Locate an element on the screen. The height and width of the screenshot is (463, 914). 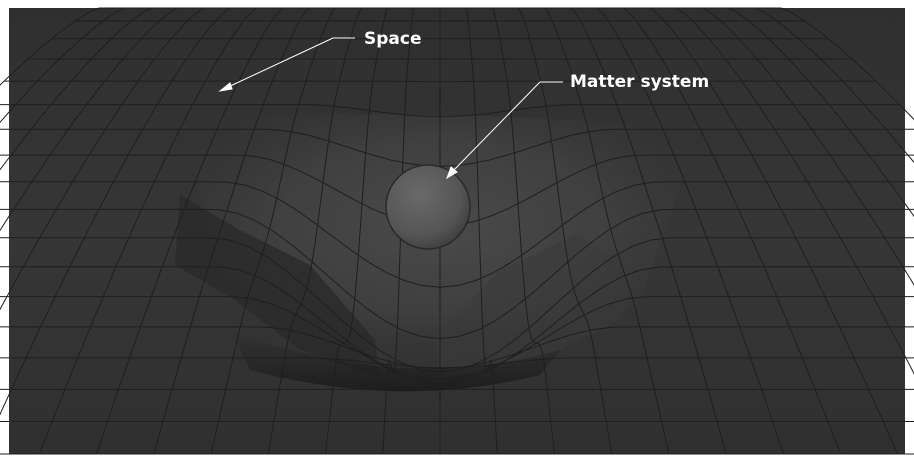
space-label: Space is located at coordinates (393, 39).